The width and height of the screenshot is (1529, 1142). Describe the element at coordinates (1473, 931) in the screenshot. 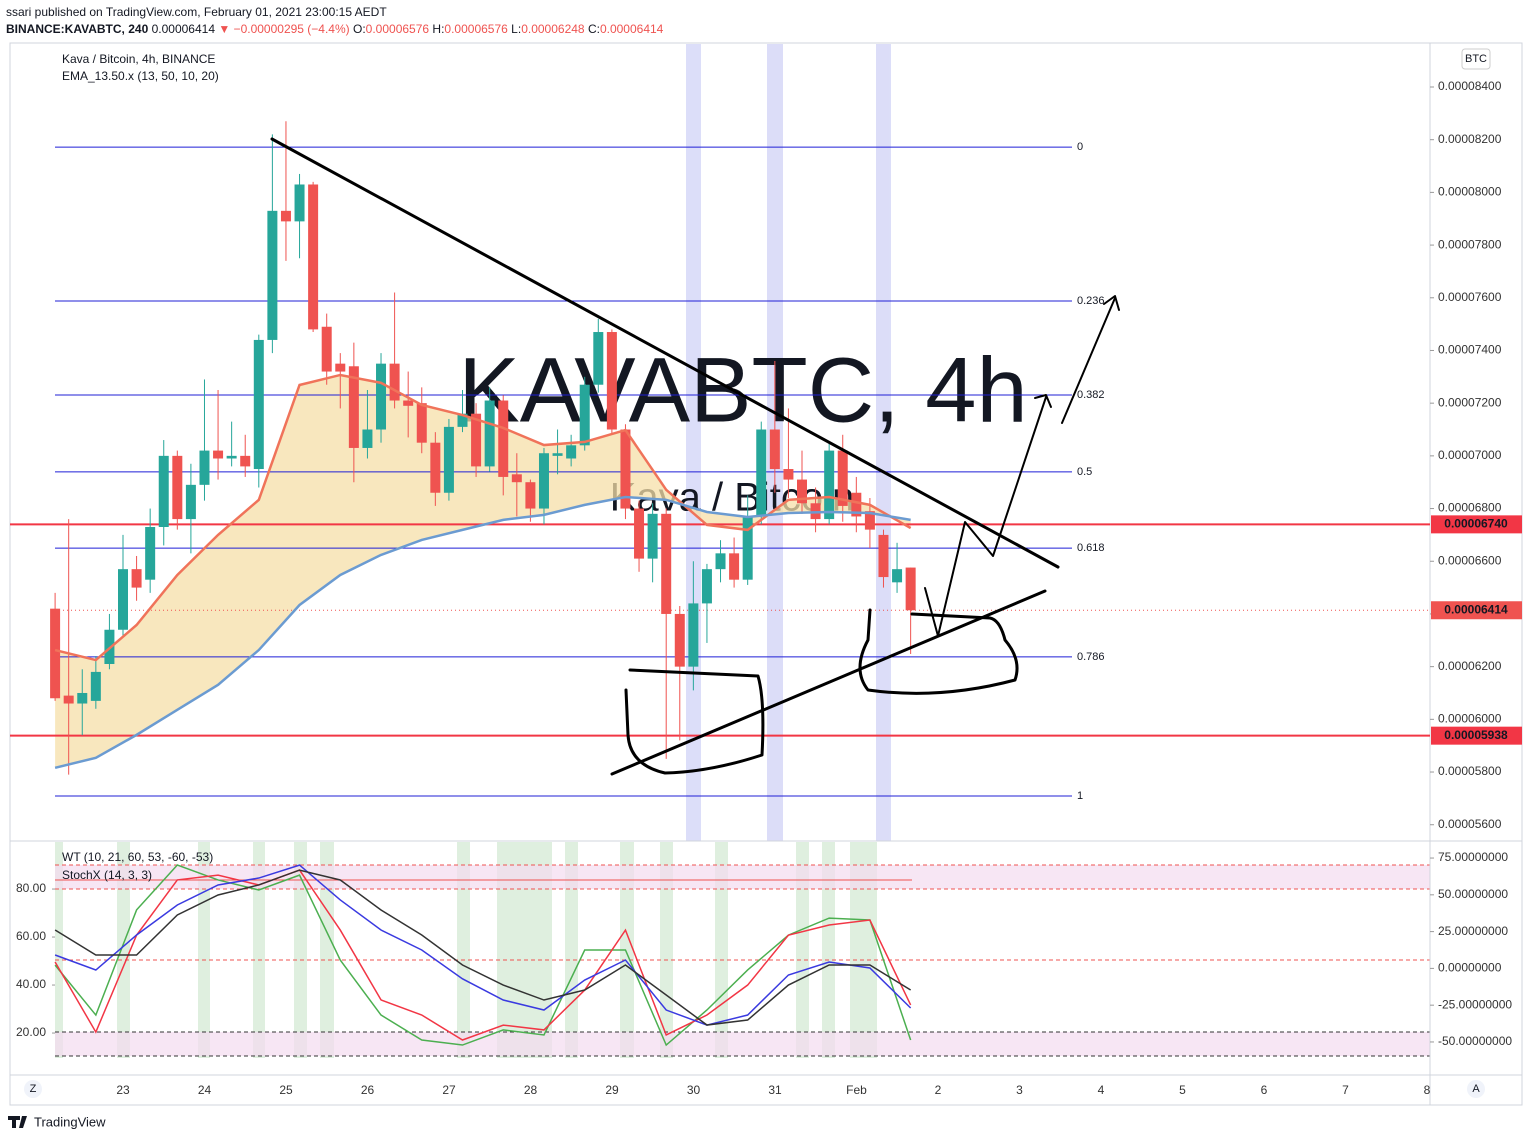

I see `y2-tick-label: 25.00000000` at that location.